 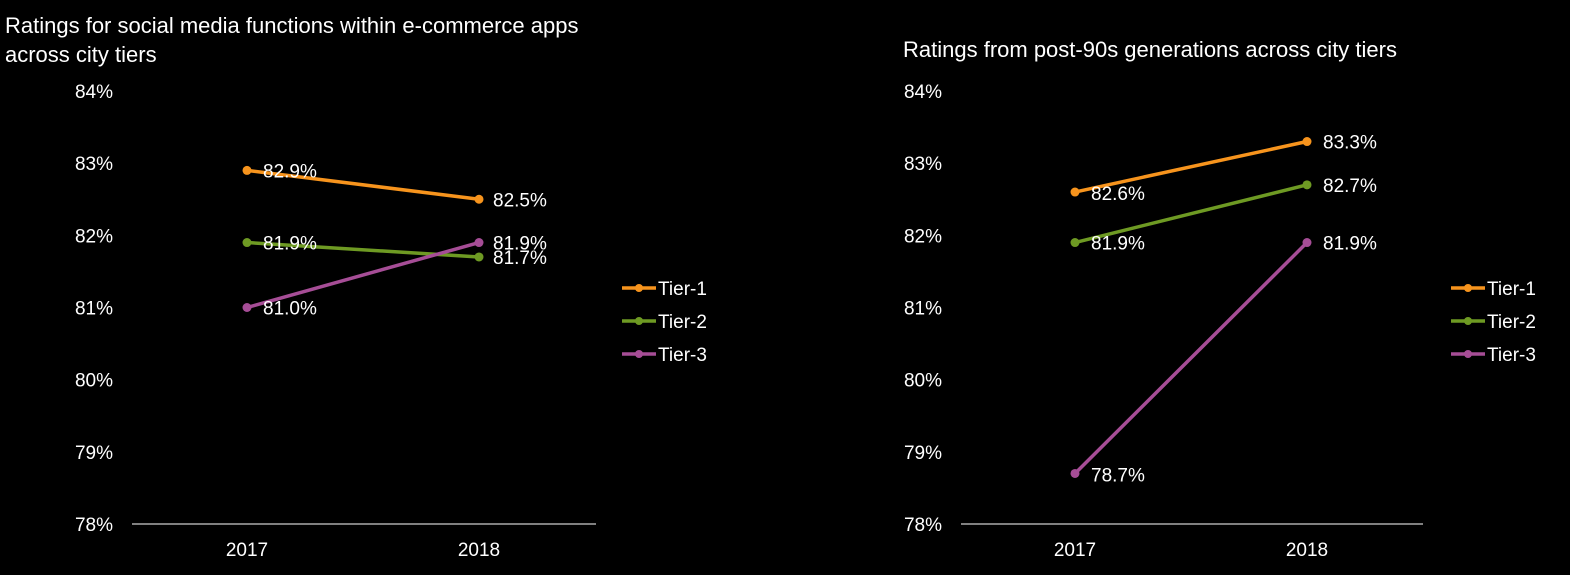 What do you see at coordinates (81, 54) in the screenshot?
I see `chart-title-line-2: across city tiers` at bounding box center [81, 54].